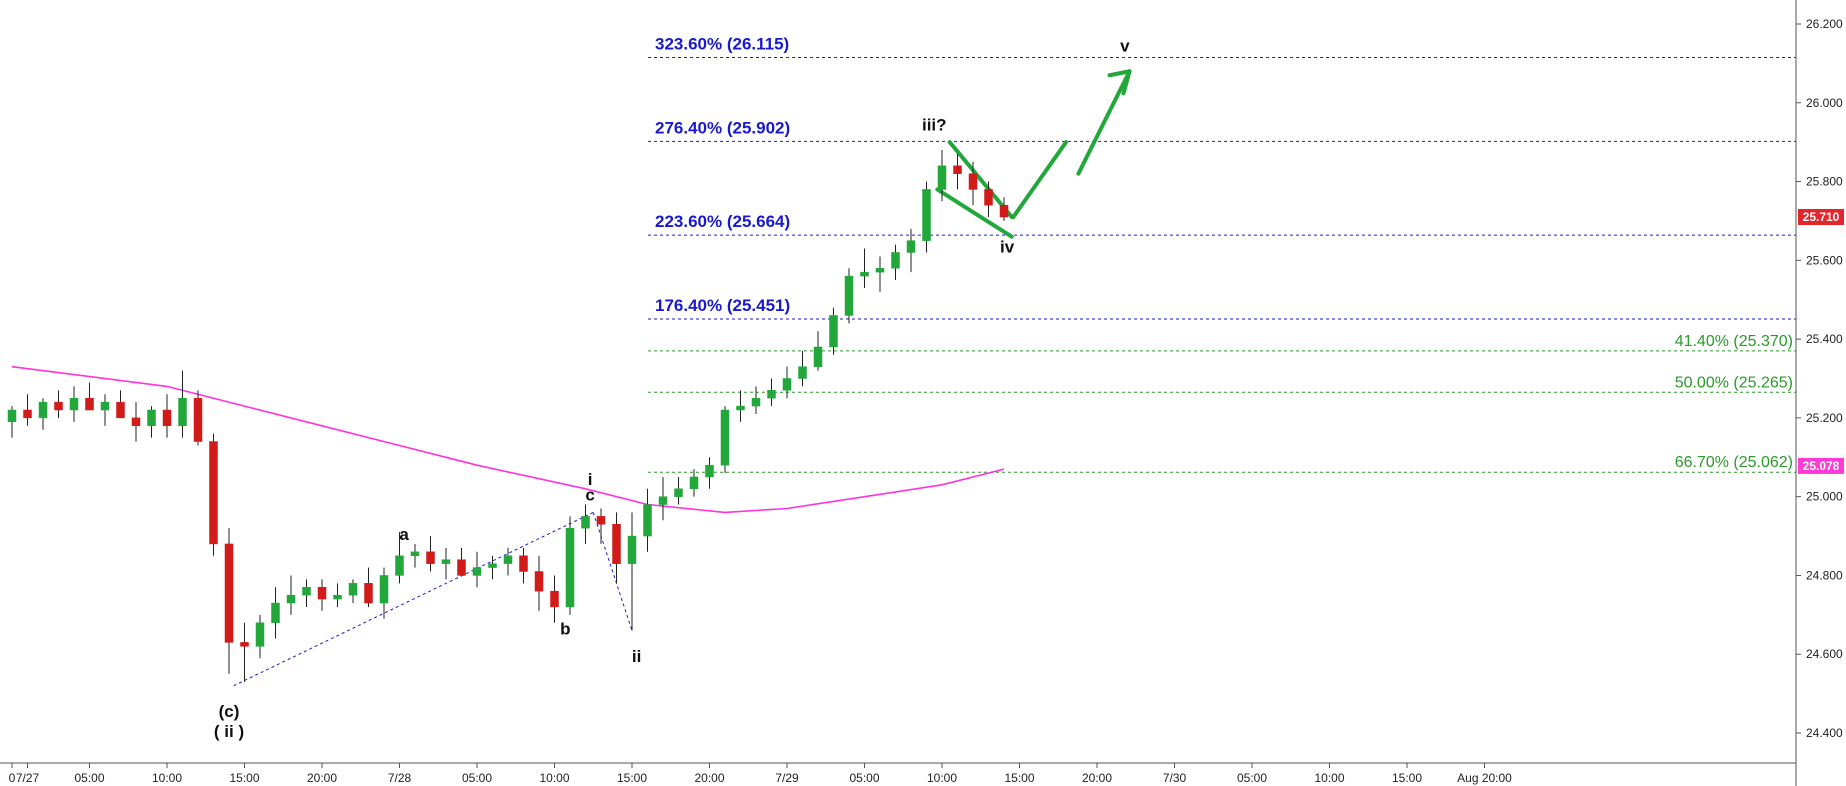 The width and height of the screenshot is (1846, 786). I want to click on x-tick-label-5: 20:00, so click(322, 778).